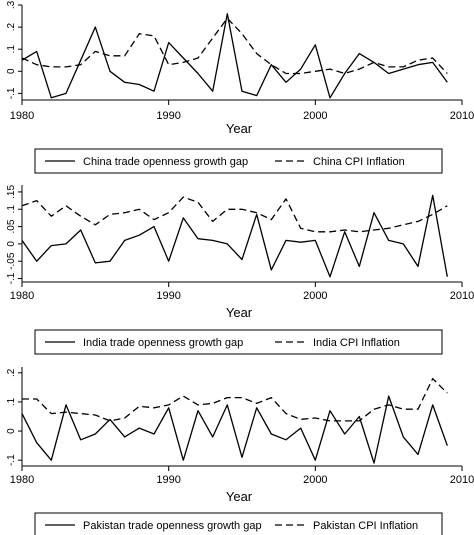  Describe the element at coordinates (11, 4) in the screenshot. I see `y-tick-label: .3` at that location.